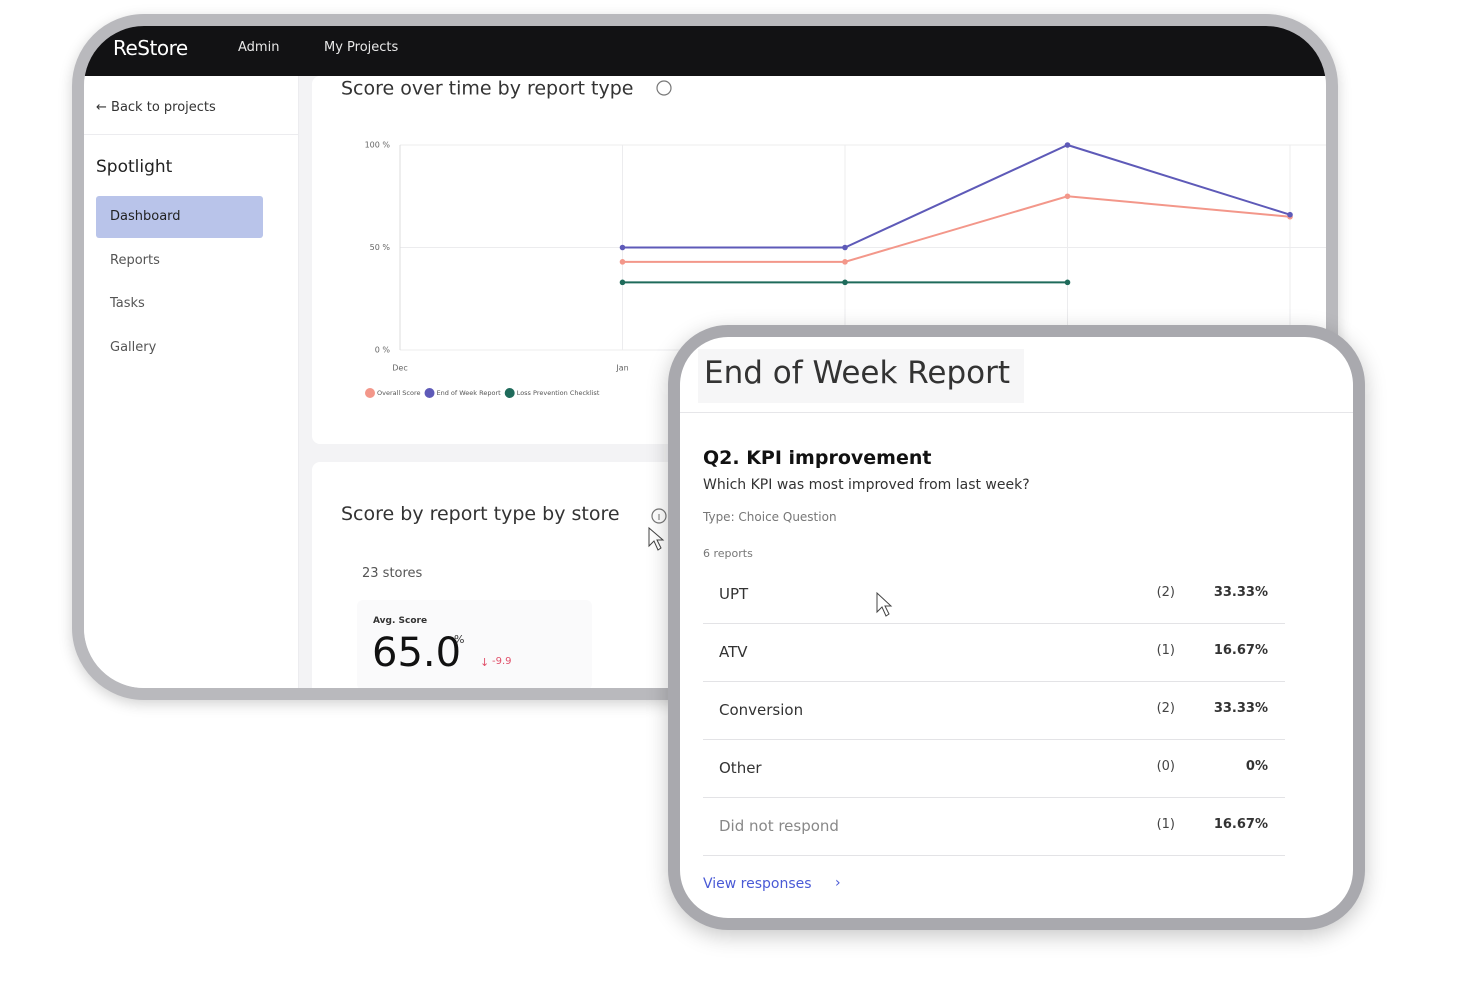 The height and width of the screenshot is (987, 1480). What do you see at coordinates (474, 644) in the screenshot?
I see `metric-box` at bounding box center [474, 644].